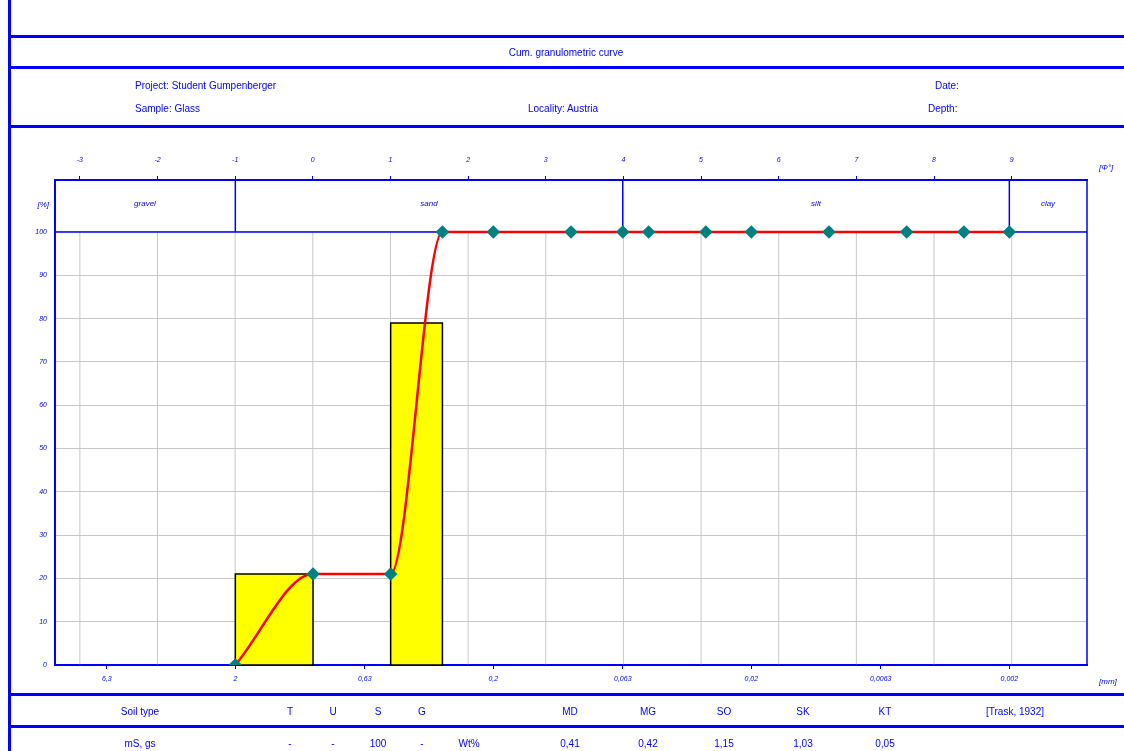 The width and height of the screenshot is (1124, 751). I want to click on text: 0,41, so click(570, 743).